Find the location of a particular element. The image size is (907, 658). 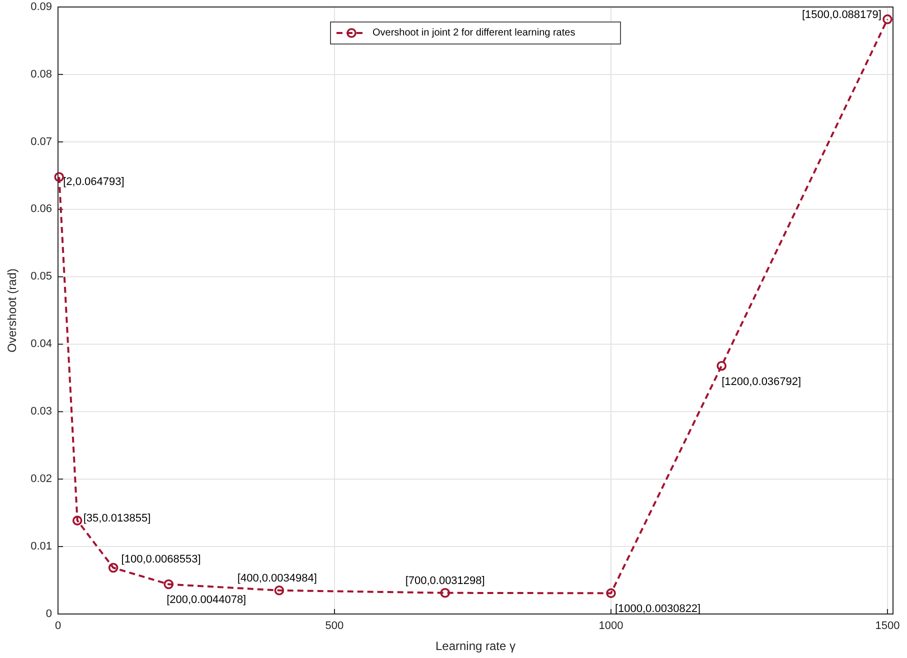

legend-label: Overshoot in joint 2 for different learning rates is located at coordinates (474, 33).